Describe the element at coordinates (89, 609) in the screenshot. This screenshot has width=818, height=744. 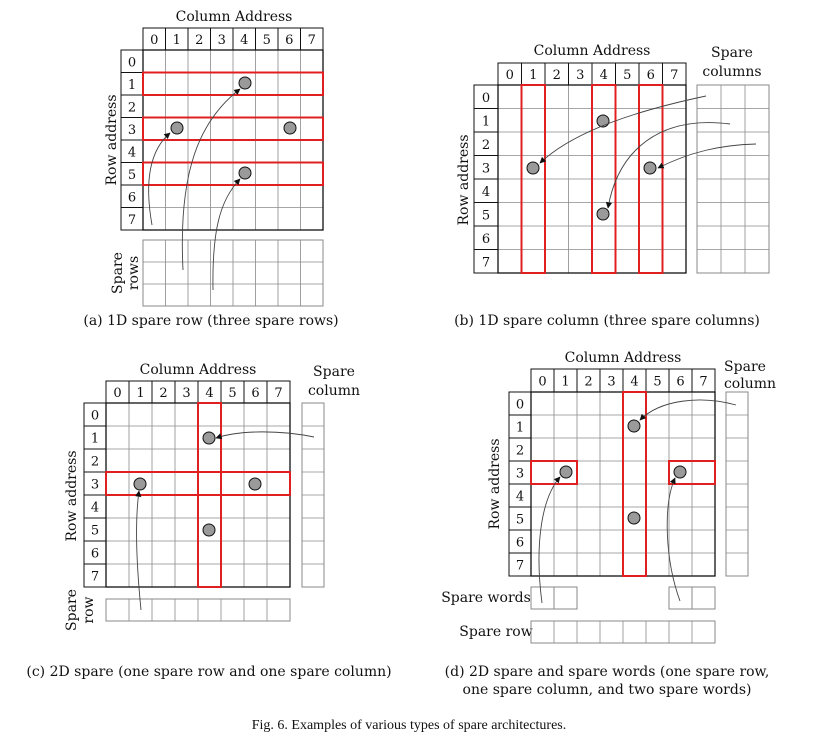
I see `spare-row-label-line2: row` at that location.